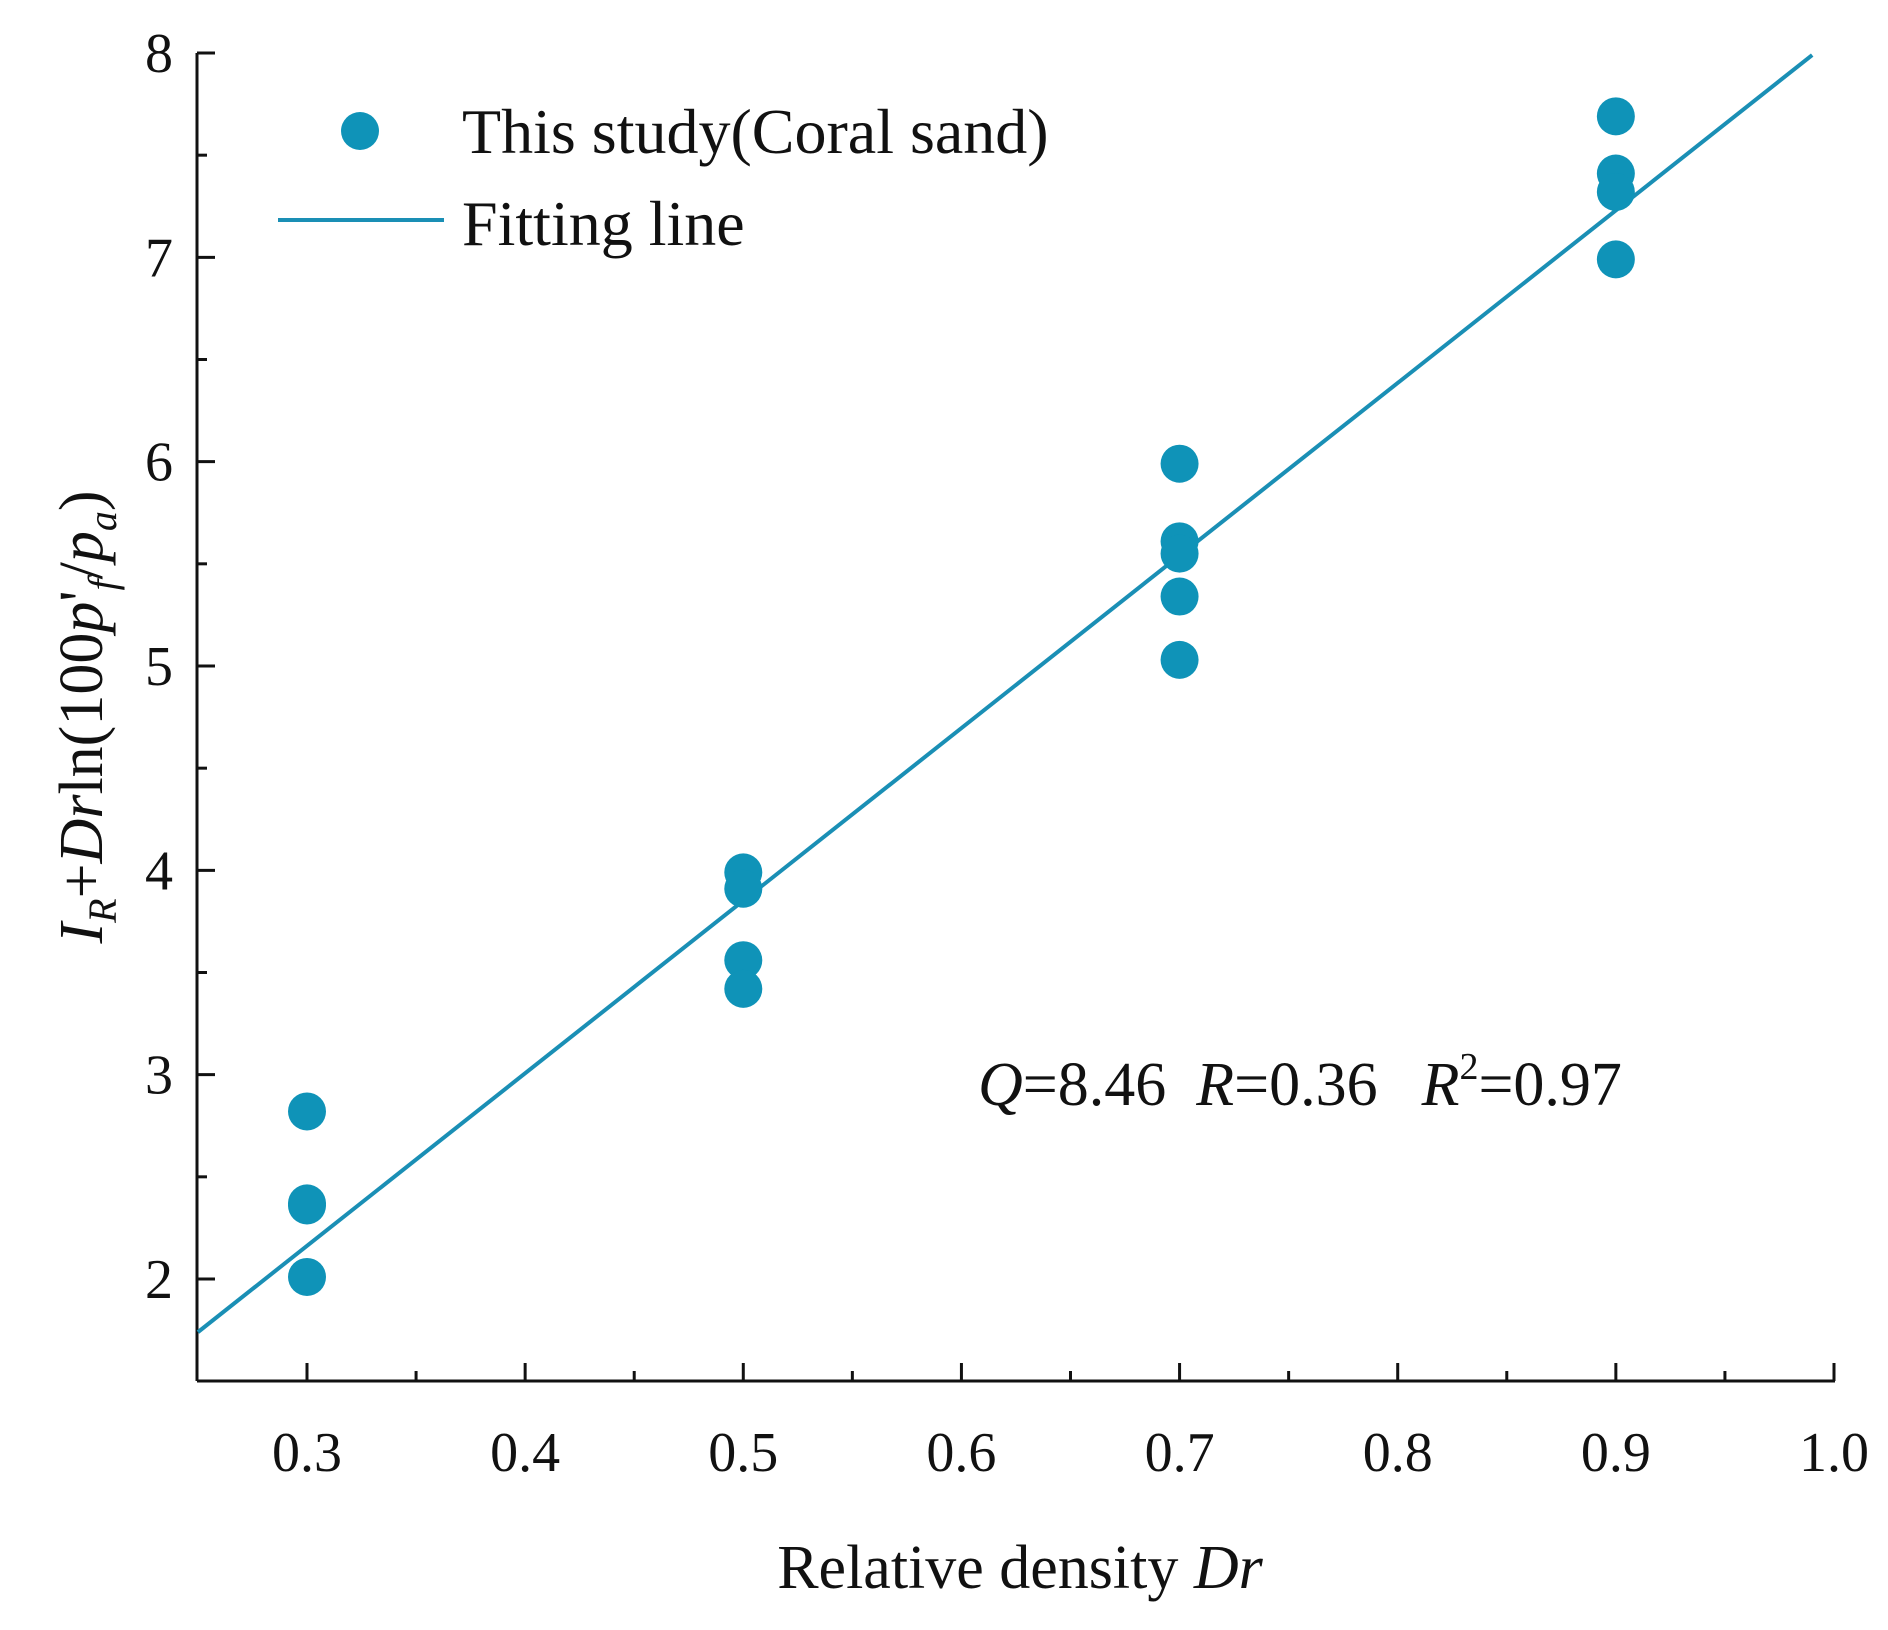 The image size is (1888, 1630). What do you see at coordinates (159, 463) in the screenshot?
I see `y-tick-label: 6` at bounding box center [159, 463].